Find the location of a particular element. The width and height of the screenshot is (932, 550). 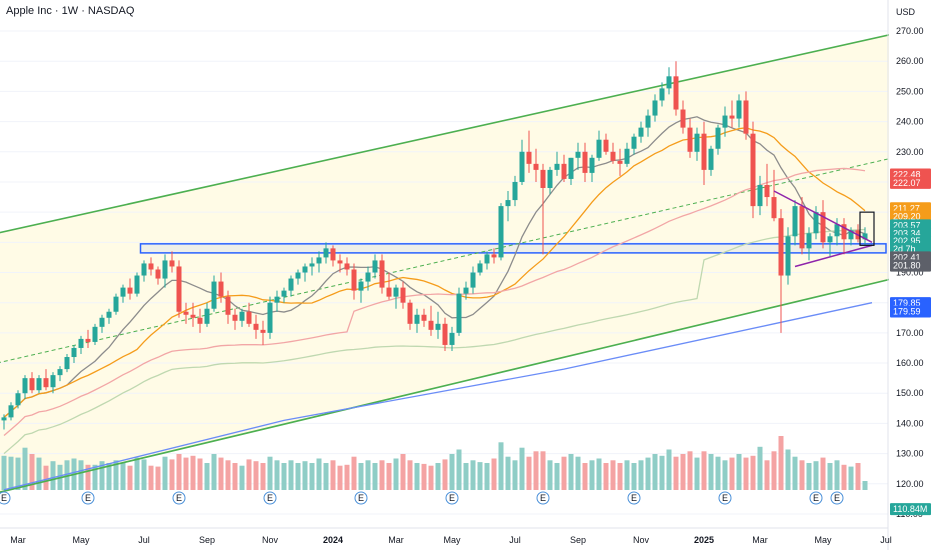

highlight-rect is located at coordinates (867, 228).